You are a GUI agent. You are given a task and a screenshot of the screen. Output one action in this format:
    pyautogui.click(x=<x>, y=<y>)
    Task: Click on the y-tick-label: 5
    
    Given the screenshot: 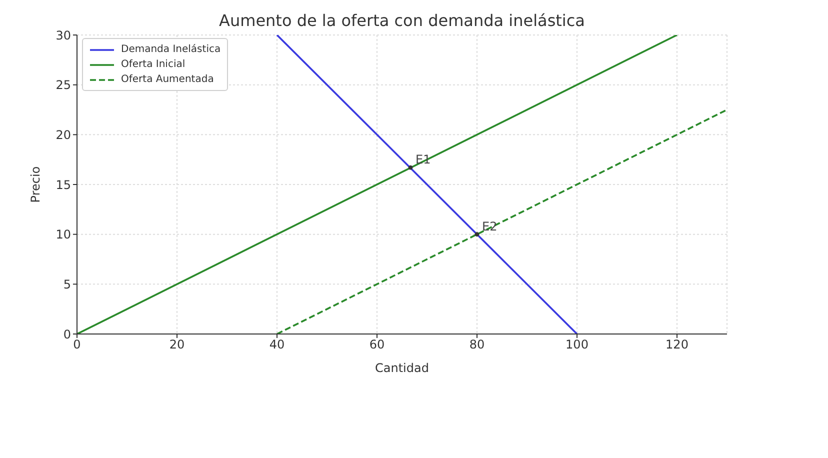 What is the action you would take?
    pyautogui.click(x=67, y=284)
    